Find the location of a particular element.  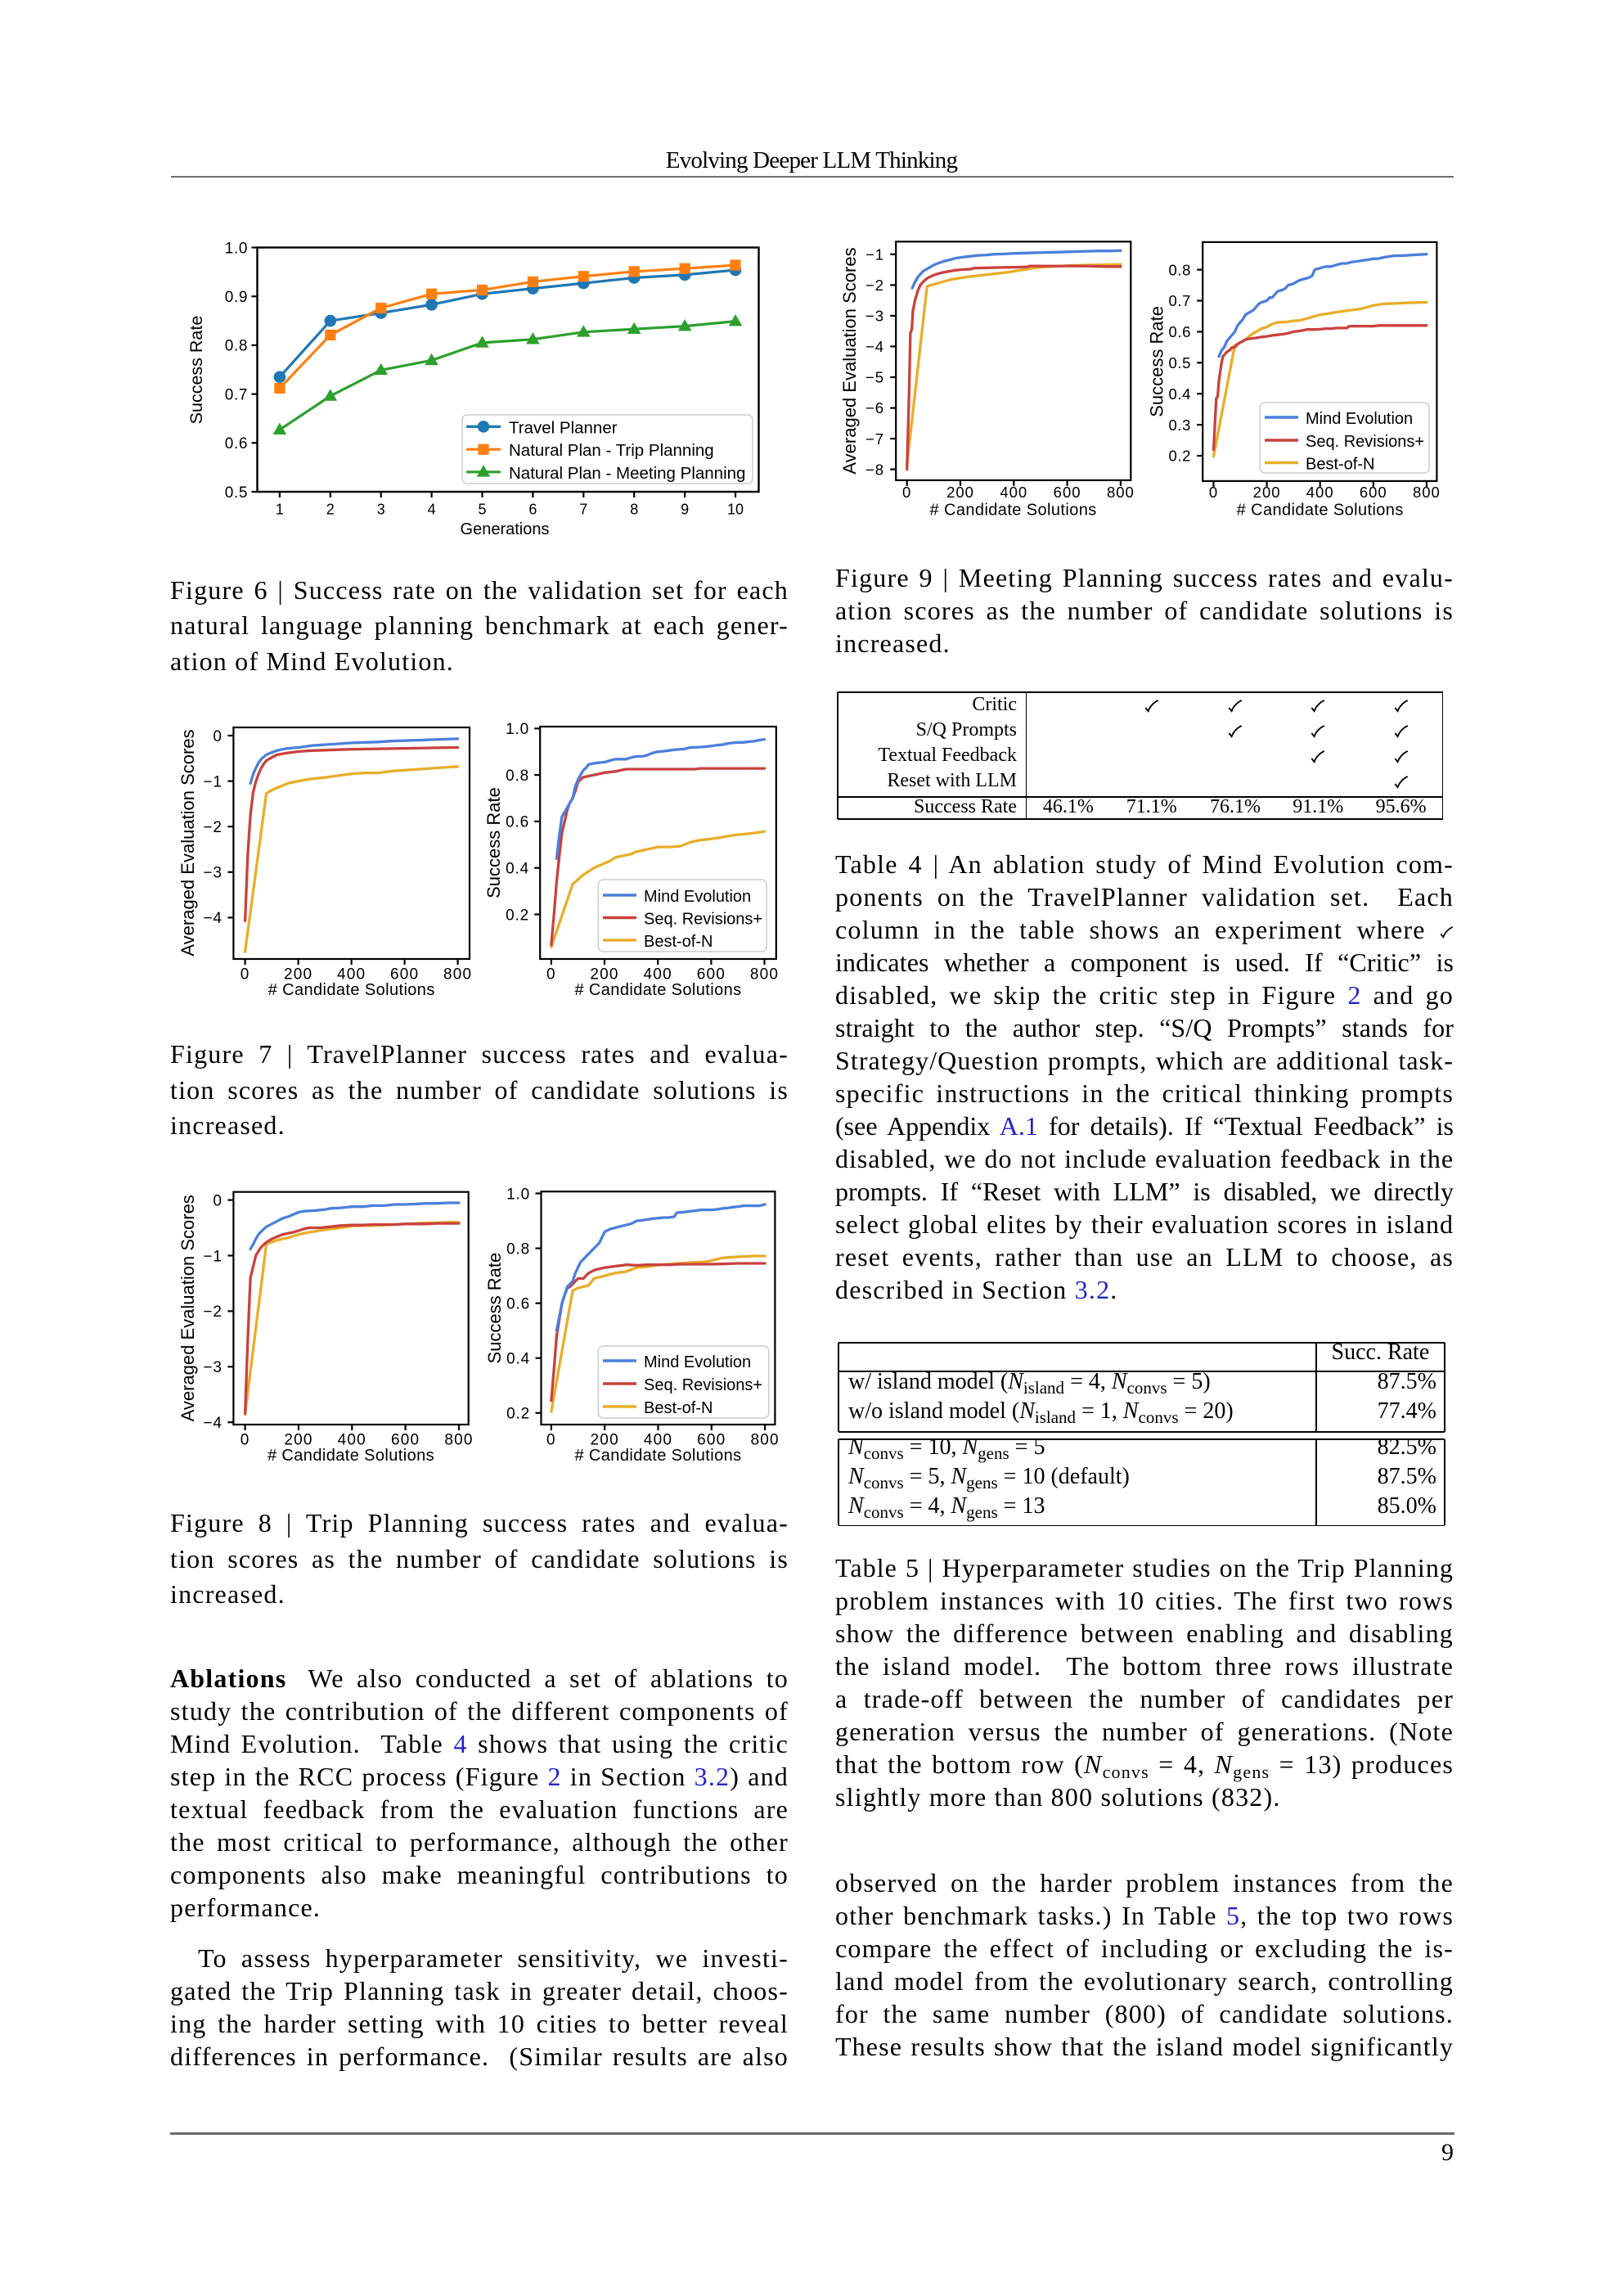

svg-text: −6 is located at coordinates (874, 407).